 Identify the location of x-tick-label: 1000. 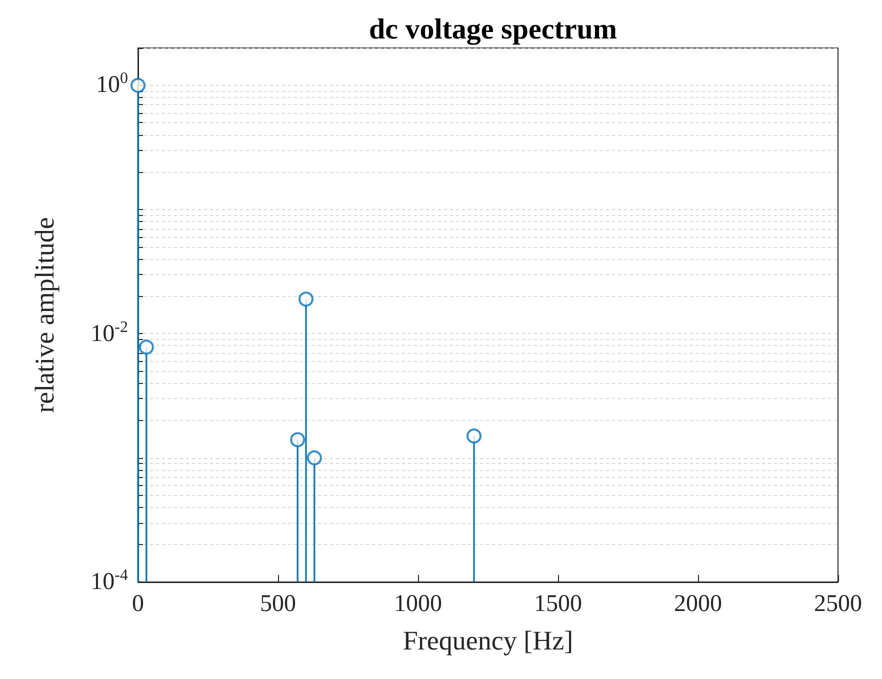
(418, 604).